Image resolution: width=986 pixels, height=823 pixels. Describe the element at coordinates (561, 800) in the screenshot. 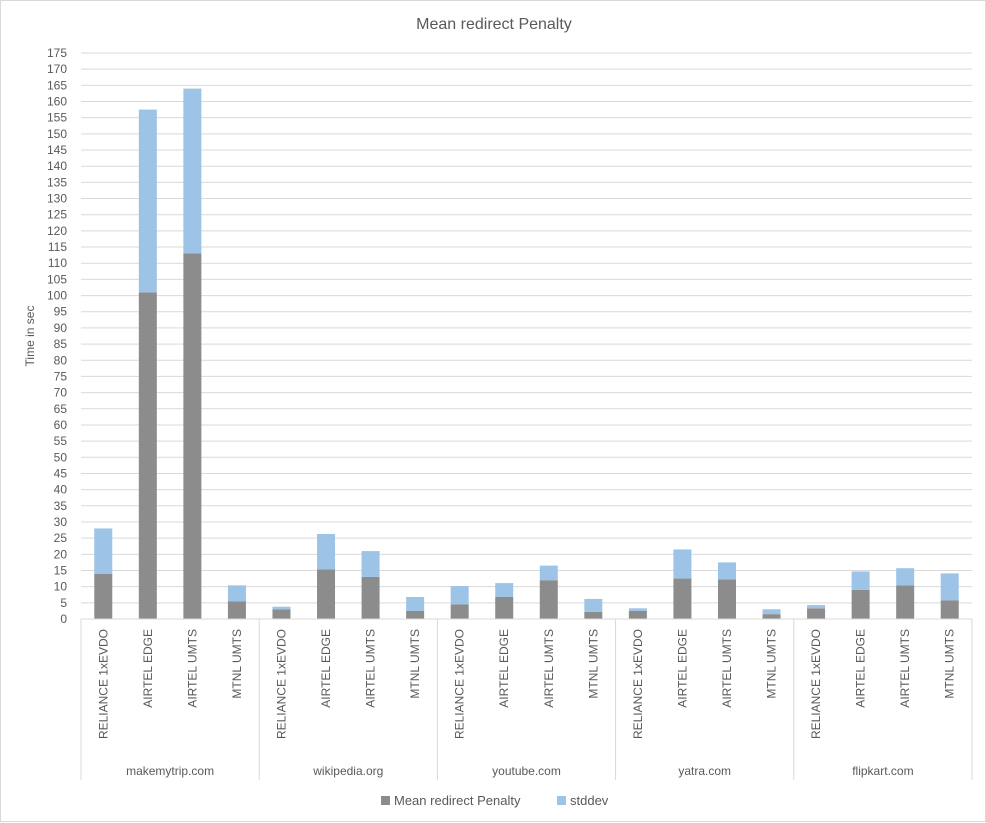

I see `legend-swatch-stddev` at that location.